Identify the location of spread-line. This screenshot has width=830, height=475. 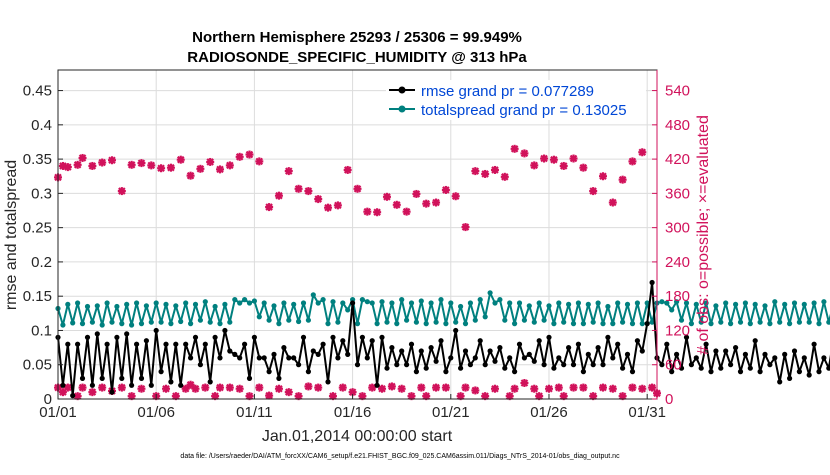
(443, 308).